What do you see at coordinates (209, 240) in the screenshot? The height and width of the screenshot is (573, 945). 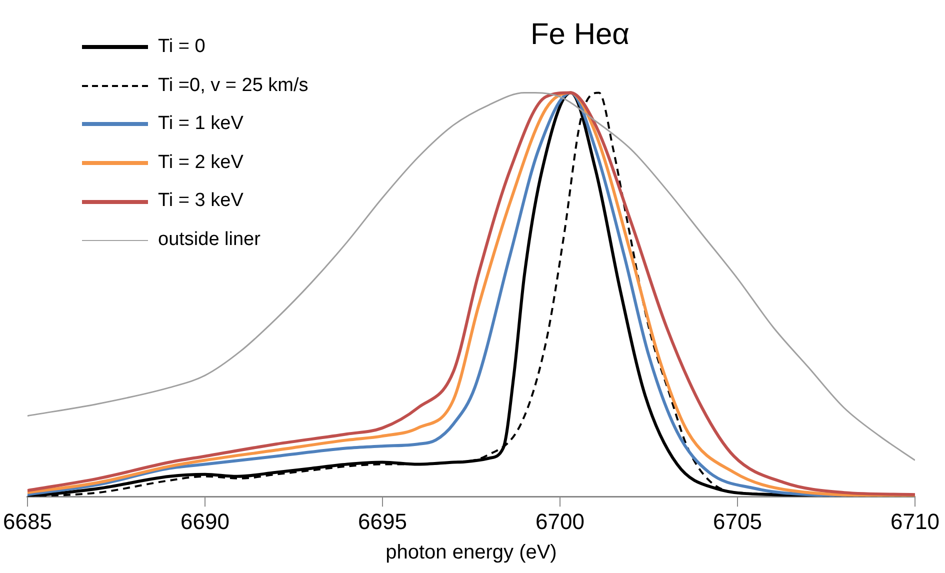 I see `legend-label: outside liner` at bounding box center [209, 240].